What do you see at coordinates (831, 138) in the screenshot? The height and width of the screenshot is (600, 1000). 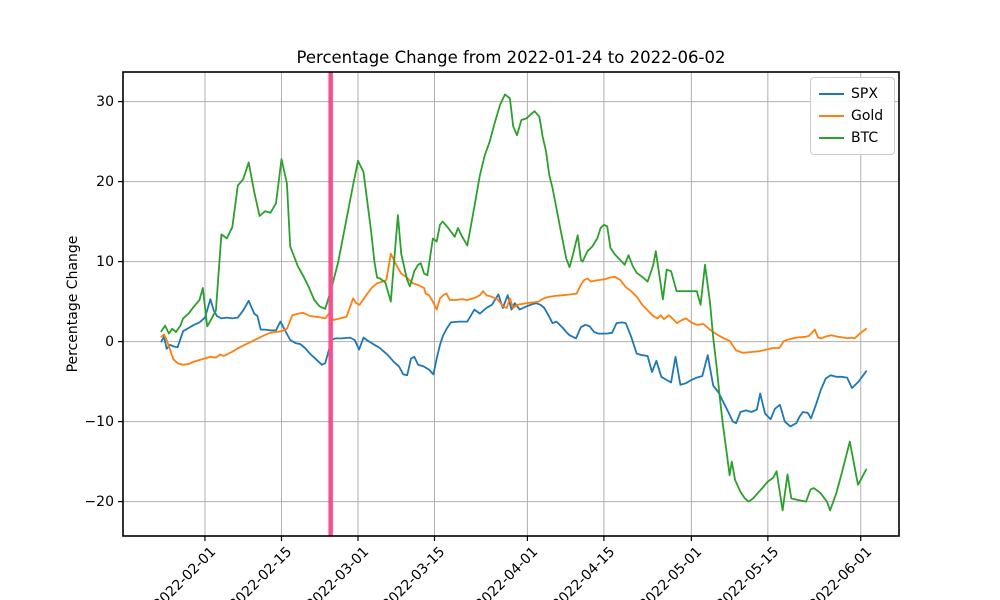 I see `legend-line-sample-btc` at bounding box center [831, 138].